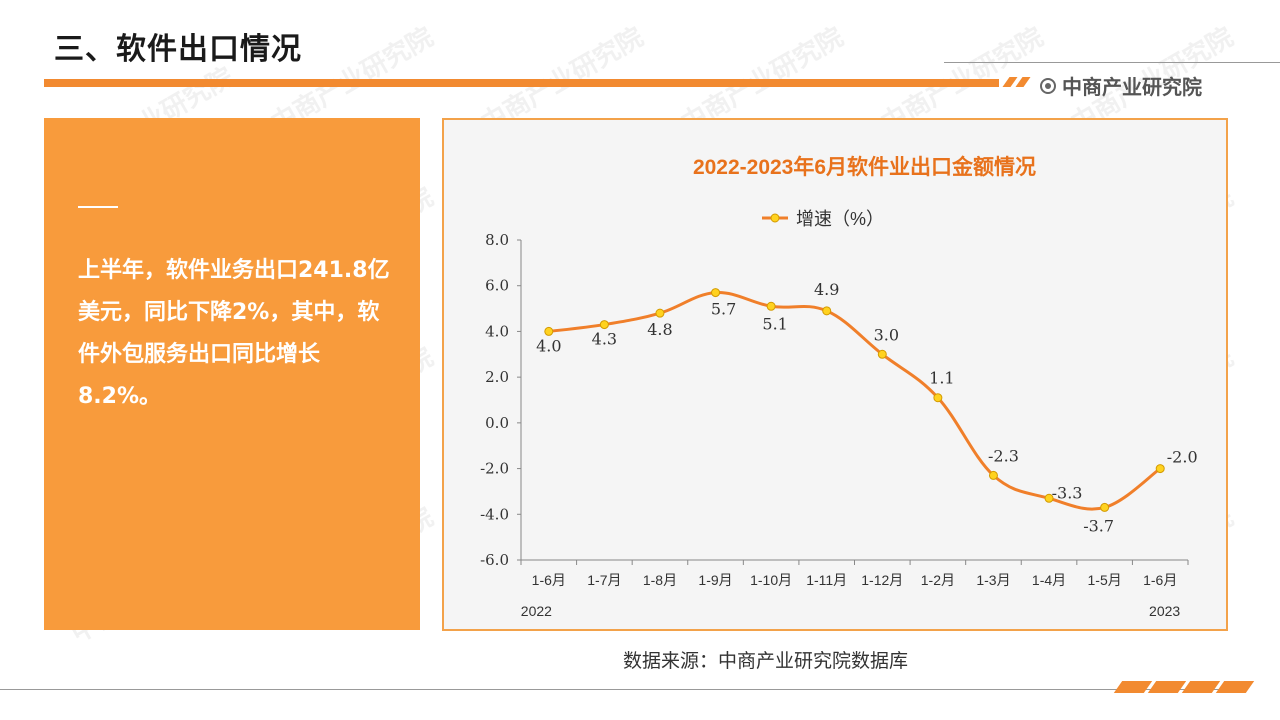  I want to click on y-tick-label: 0.0, so click(497, 423).